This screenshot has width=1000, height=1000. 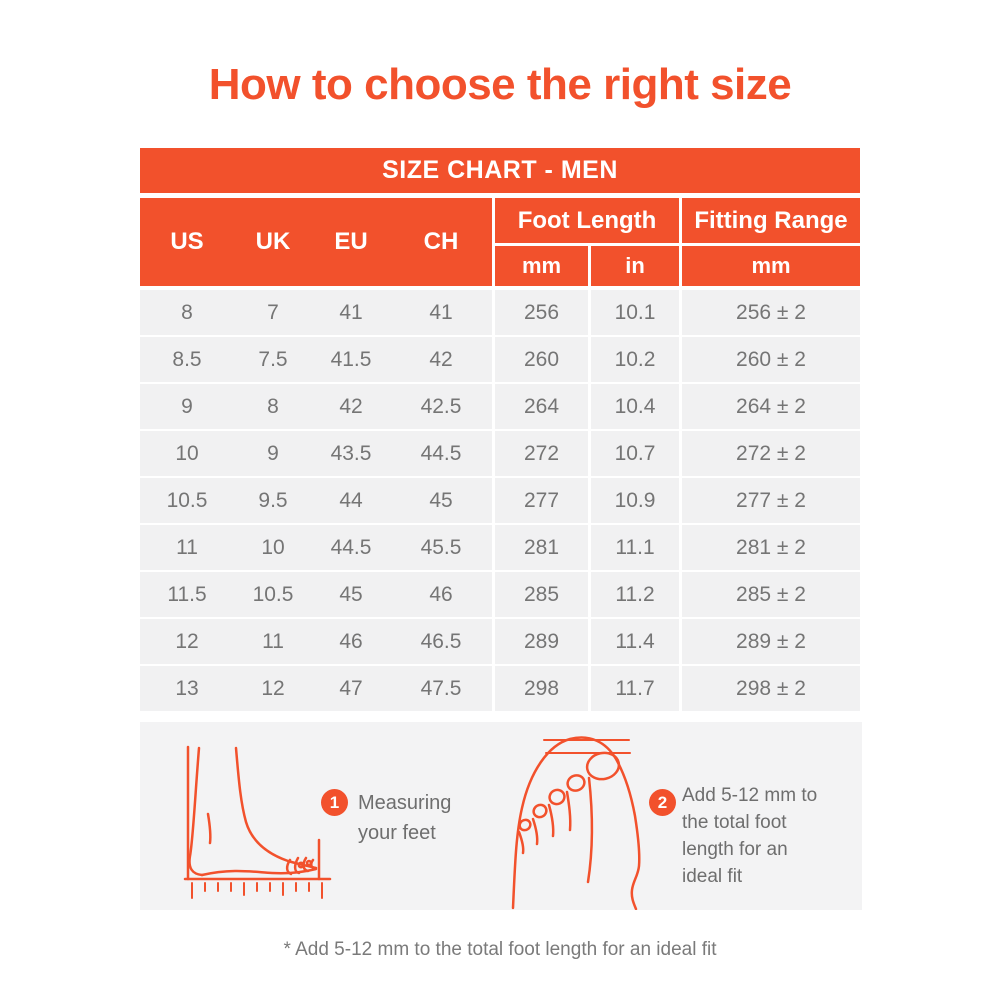 I want to click on table-cell: 9.5, so click(x=273, y=500).